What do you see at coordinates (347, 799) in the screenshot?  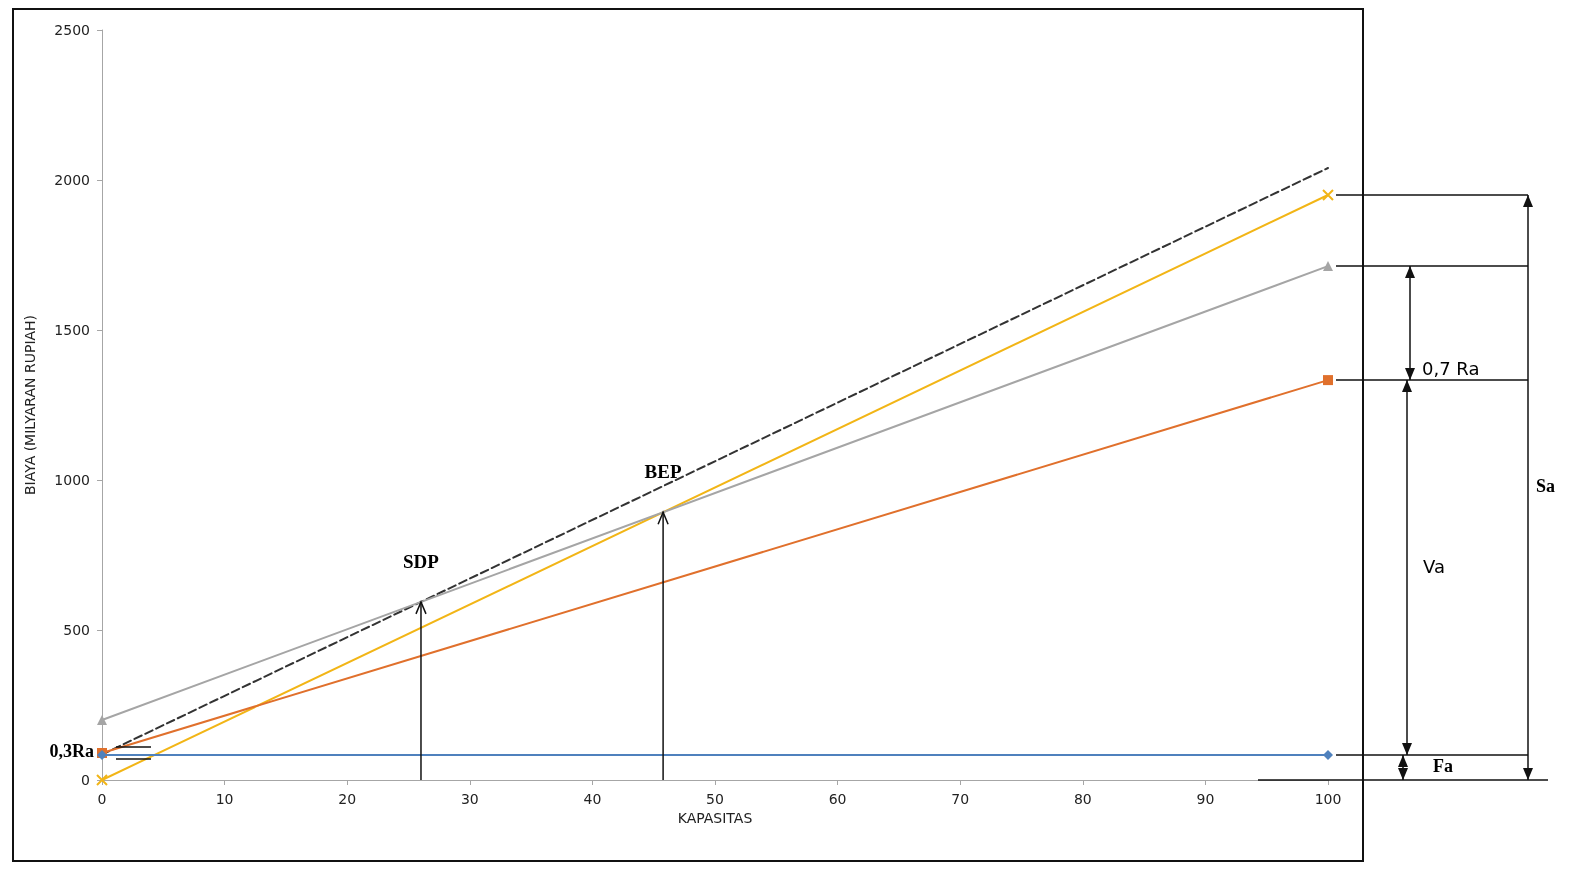 I see `x-tick-label: 20` at bounding box center [347, 799].